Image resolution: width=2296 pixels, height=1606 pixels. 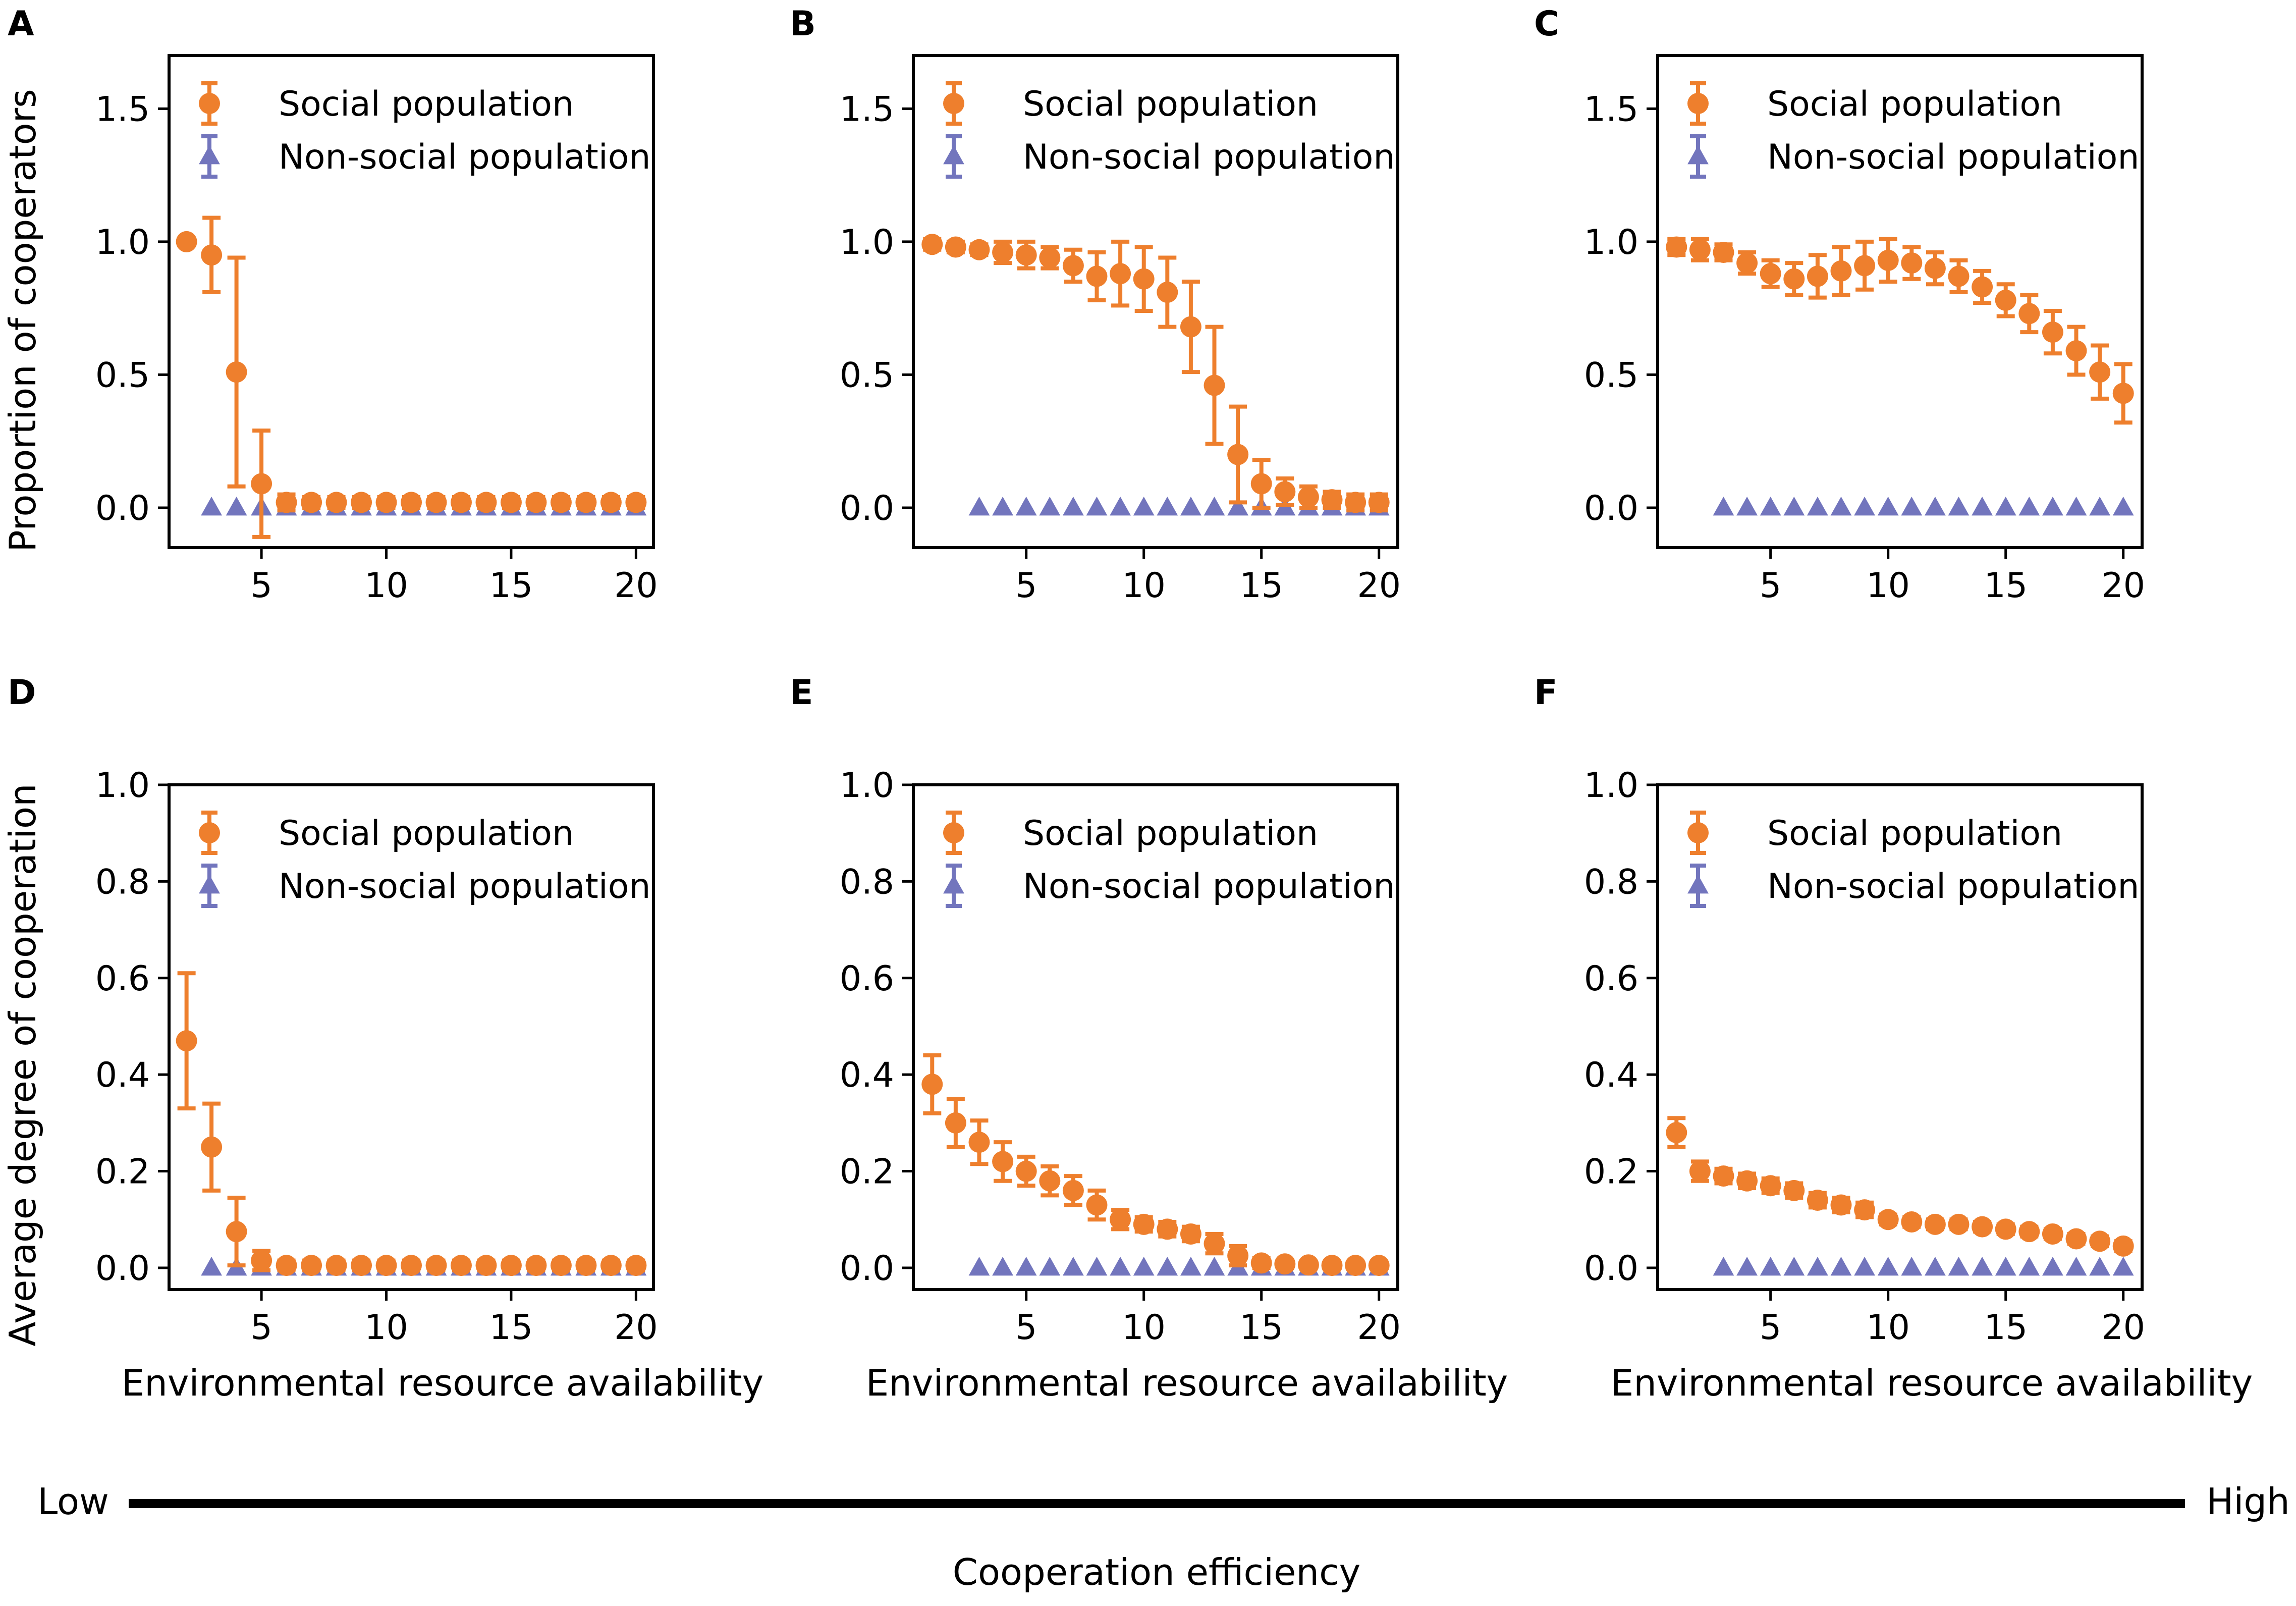 What do you see at coordinates (122, 242) in the screenshot?
I see `ytick-label: 1.0` at bounding box center [122, 242].